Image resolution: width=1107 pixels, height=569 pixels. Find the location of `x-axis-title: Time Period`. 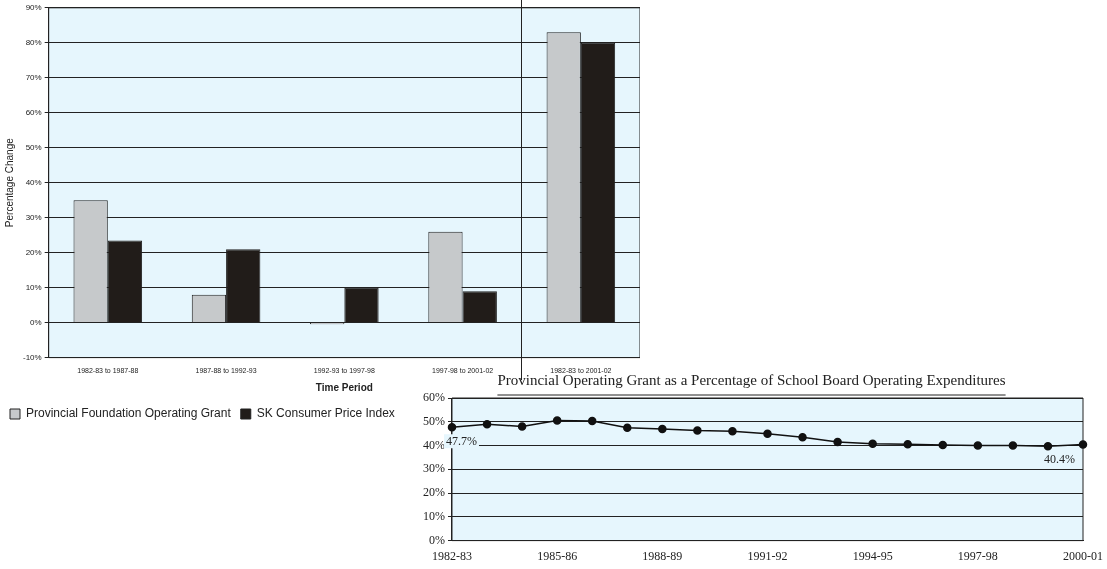

x-axis-title: Time Period is located at coordinates (344, 387).